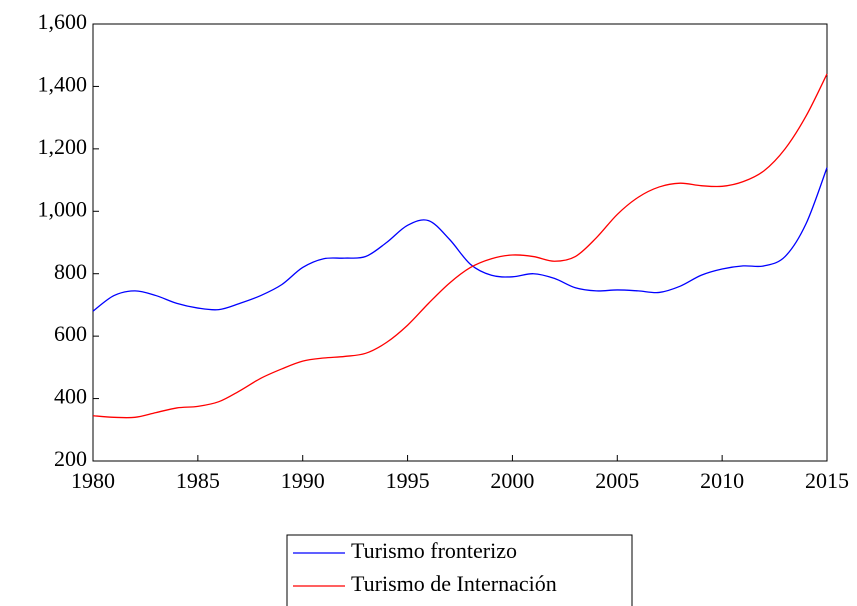 The width and height of the screenshot is (857, 606). Describe the element at coordinates (454, 583) in the screenshot. I see `legend-label: Turismo de Internación` at that location.